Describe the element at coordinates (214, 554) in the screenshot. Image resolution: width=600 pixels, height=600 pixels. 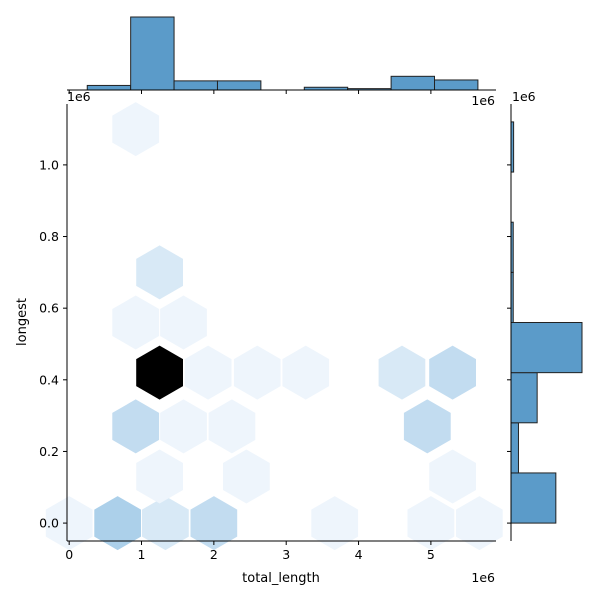
I see `x-tick-label-2: 2` at that location.